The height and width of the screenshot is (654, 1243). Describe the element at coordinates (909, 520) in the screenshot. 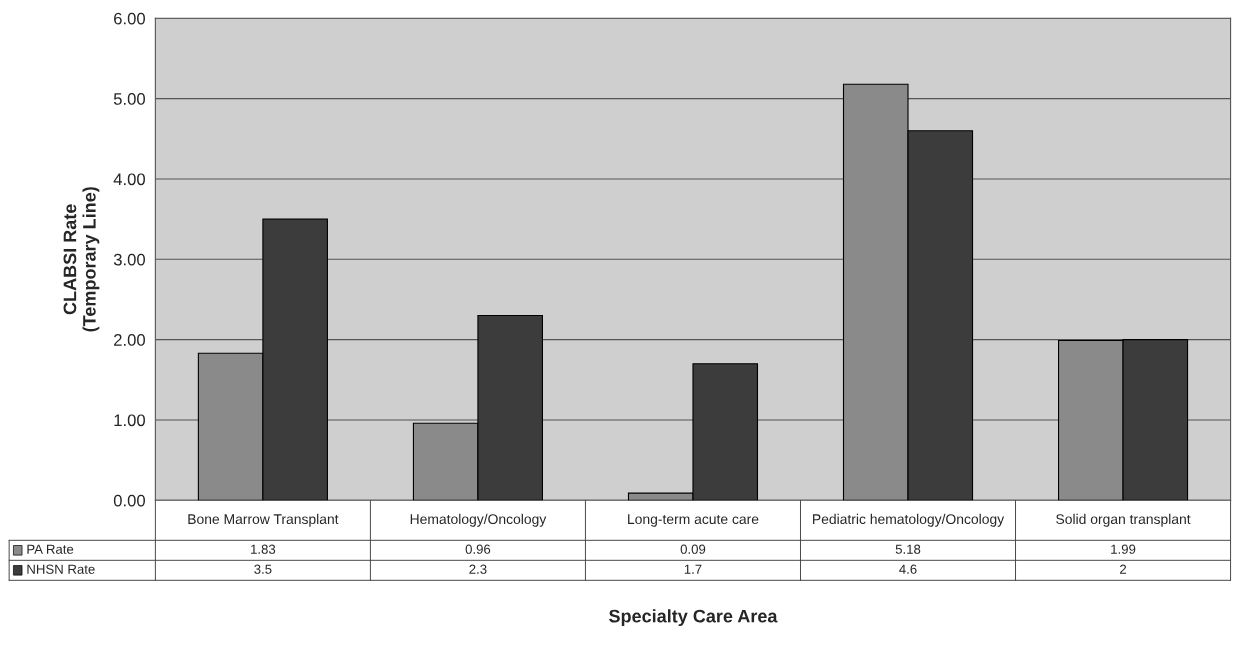

I see `x-tick-label: Pediatric hematology/Oncology` at that location.